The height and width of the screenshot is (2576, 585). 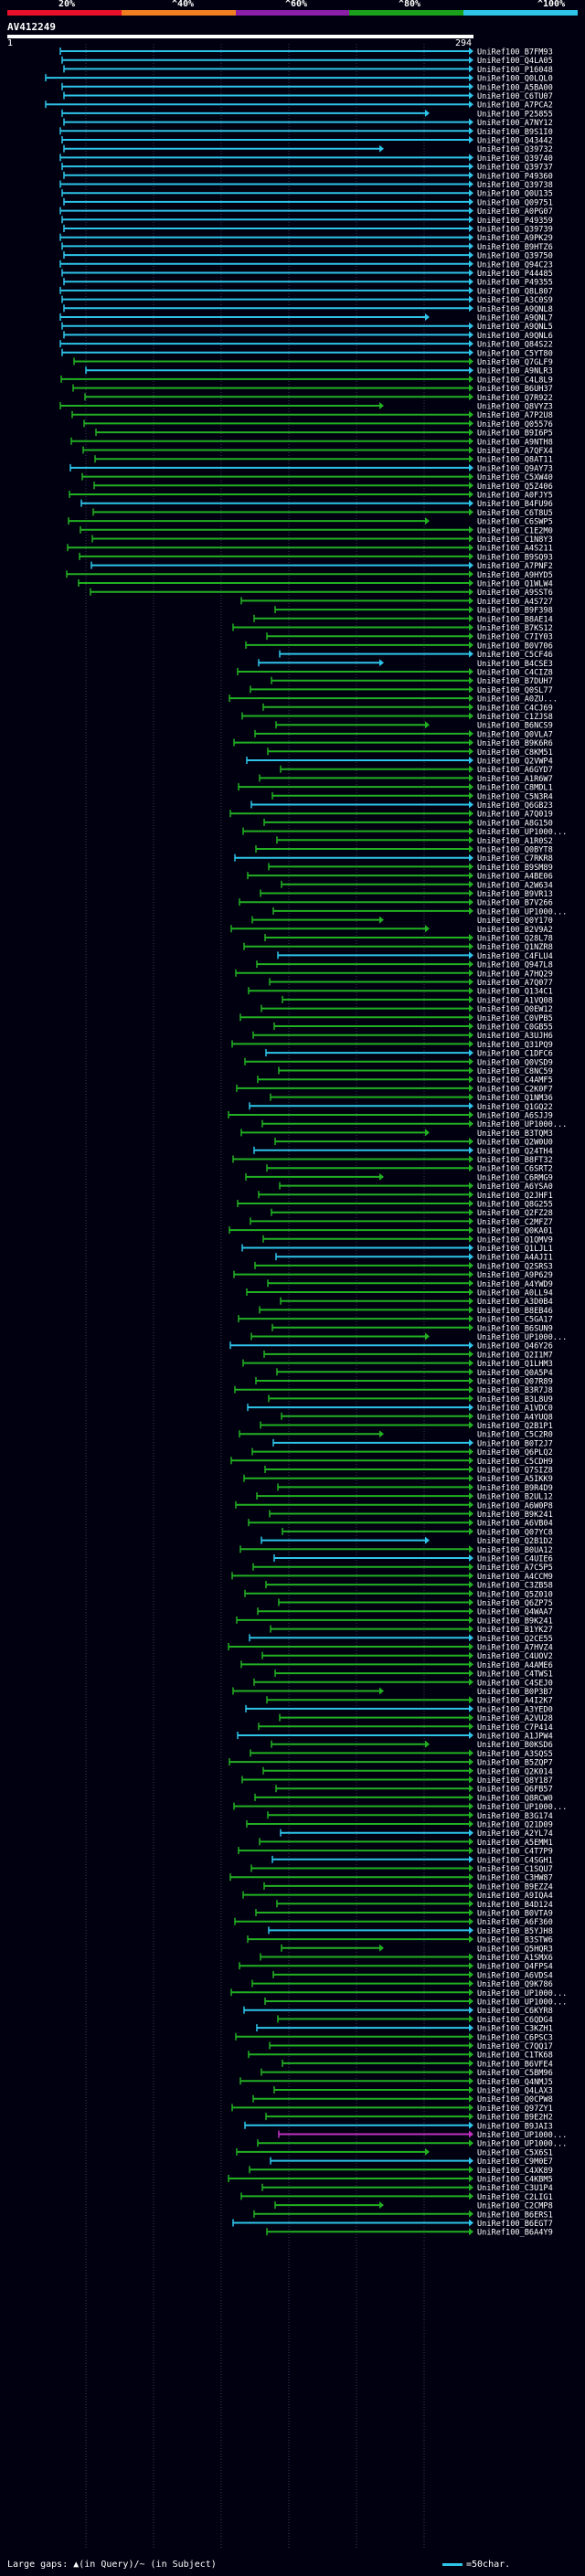 I want to click on hit-row: UniRef100_C5CF46, so click(x=416, y=655).